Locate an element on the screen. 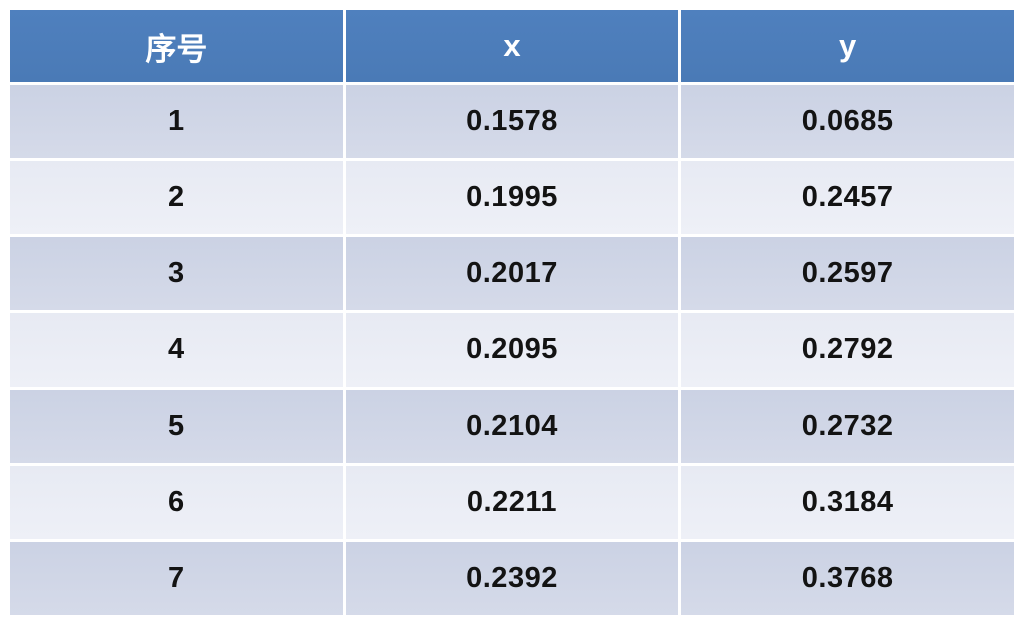 The height and width of the screenshot is (625, 1024). table-cell-x: 0.2392 is located at coordinates (512, 578).